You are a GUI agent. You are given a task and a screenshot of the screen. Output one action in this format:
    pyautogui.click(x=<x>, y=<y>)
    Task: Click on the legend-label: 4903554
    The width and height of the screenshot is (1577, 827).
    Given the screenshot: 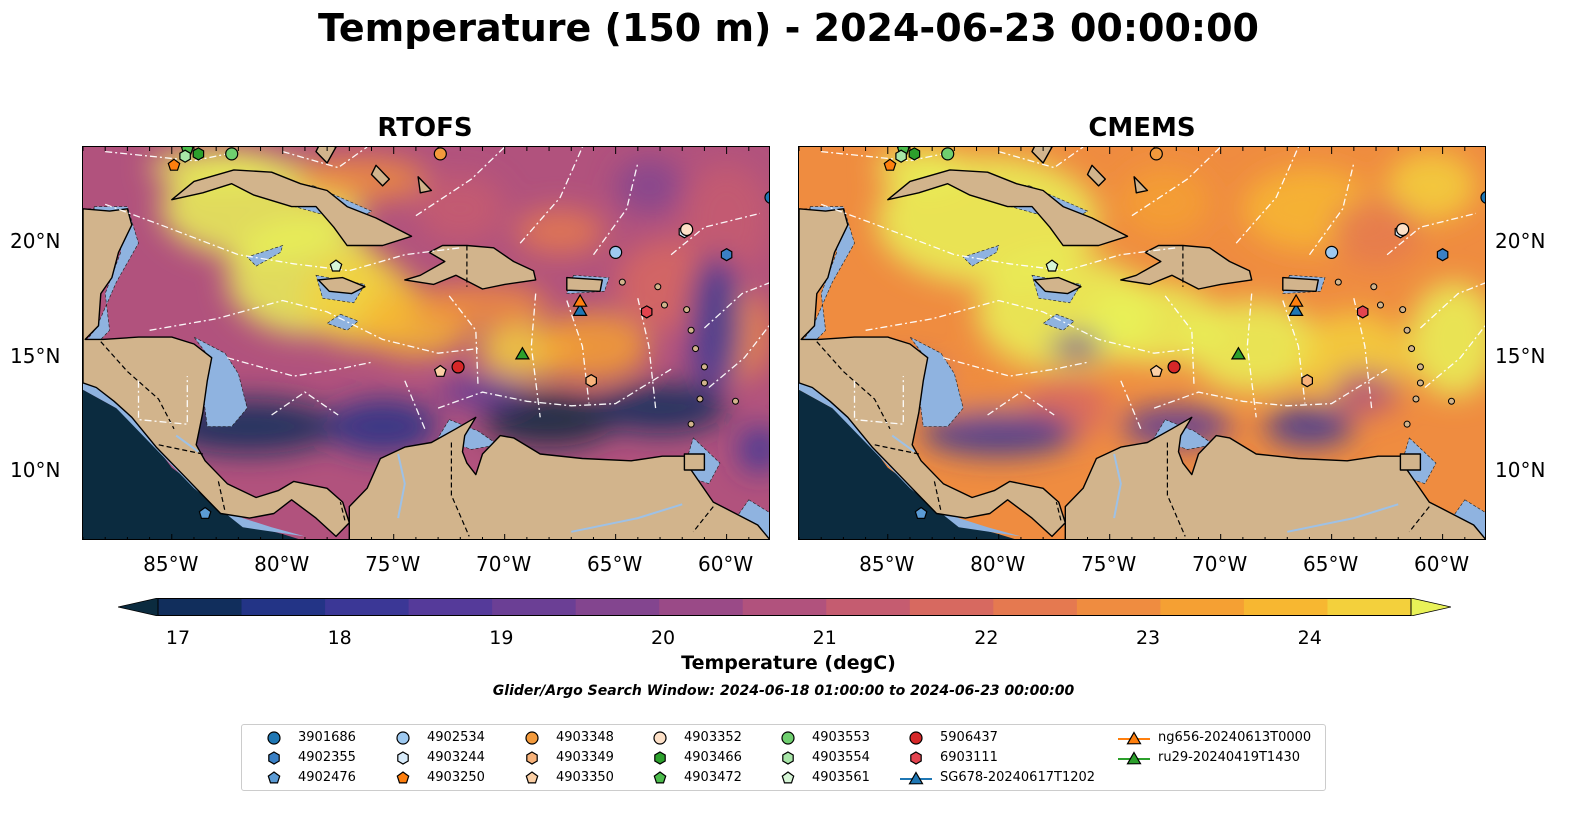 What is the action you would take?
    pyautogui.click(x=841, y=757)
    